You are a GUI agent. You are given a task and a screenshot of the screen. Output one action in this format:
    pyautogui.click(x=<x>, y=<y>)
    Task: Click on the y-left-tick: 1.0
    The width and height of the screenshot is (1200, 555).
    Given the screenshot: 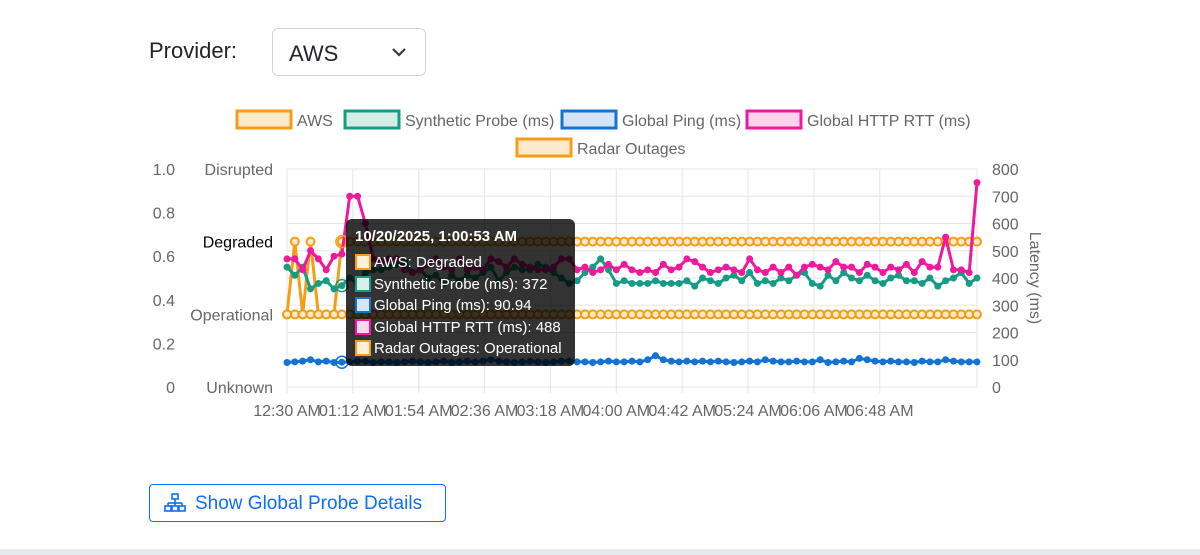 What is the action you would take?
    pyautogui.click(x=164, y=170)
    